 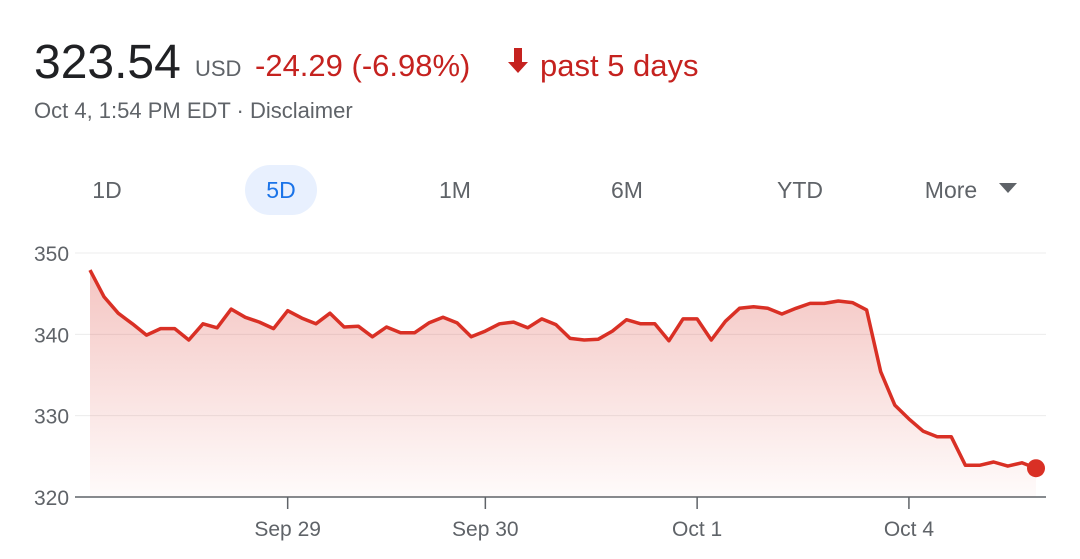 I want to click on tab: 5D, so click(x=280, y=190).